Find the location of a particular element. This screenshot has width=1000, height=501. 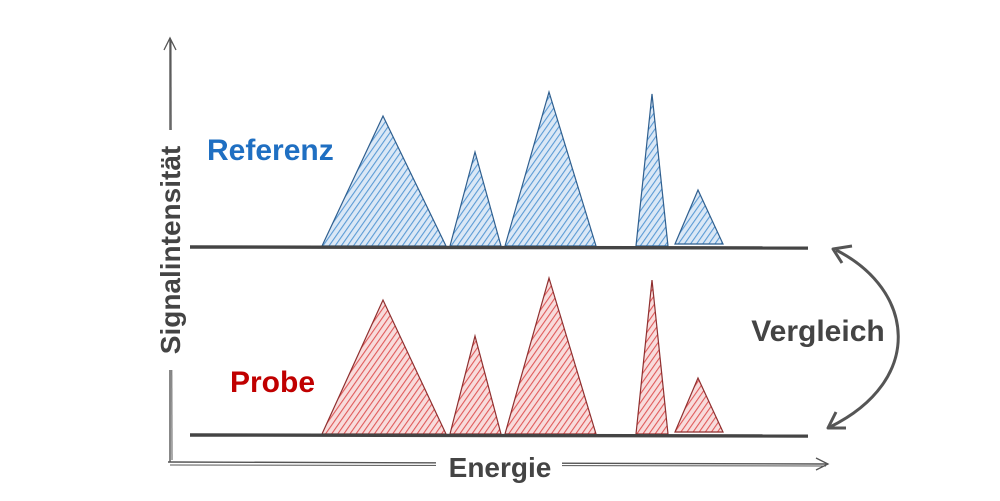

comparison-arrowhead-top is located at coordinates (842, 254).